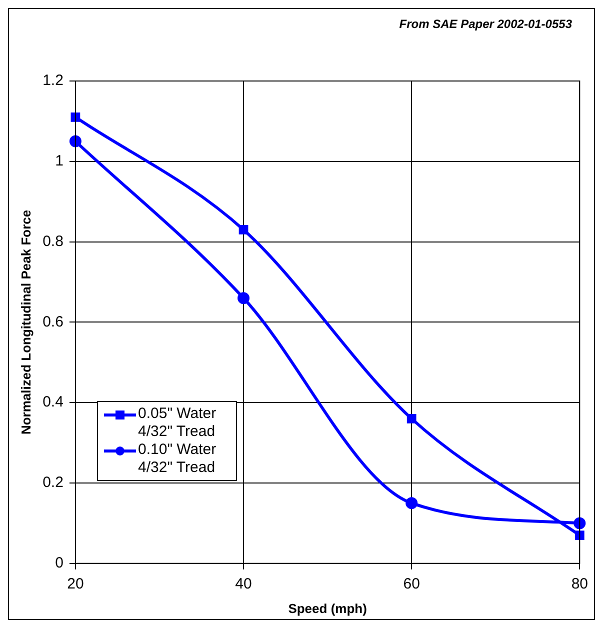 This screenshot has width=603, height=628. What do you see at coordinates (178, 459) in the screenshot?
I see `legend-label: 0.10" Water 4/32" Tread` at bounding box center [178, 459].